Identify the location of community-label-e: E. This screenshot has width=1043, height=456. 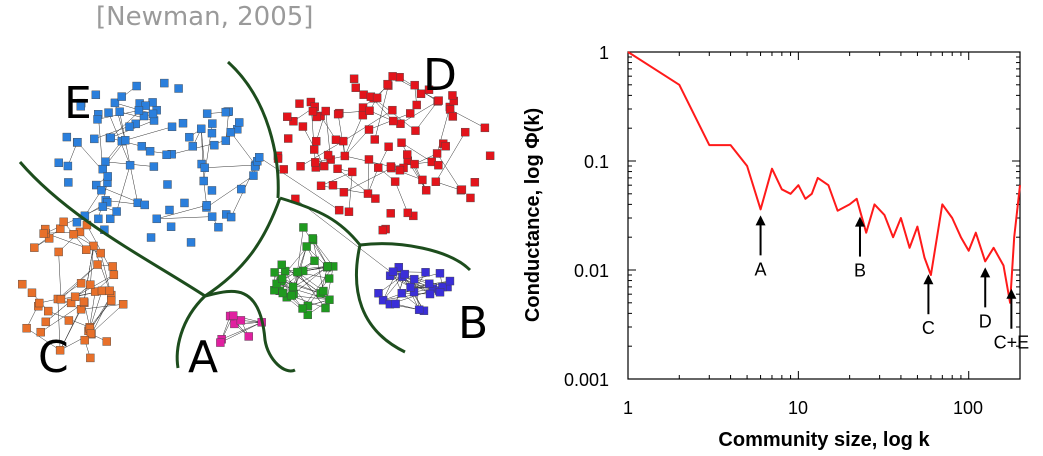
(78, 103).